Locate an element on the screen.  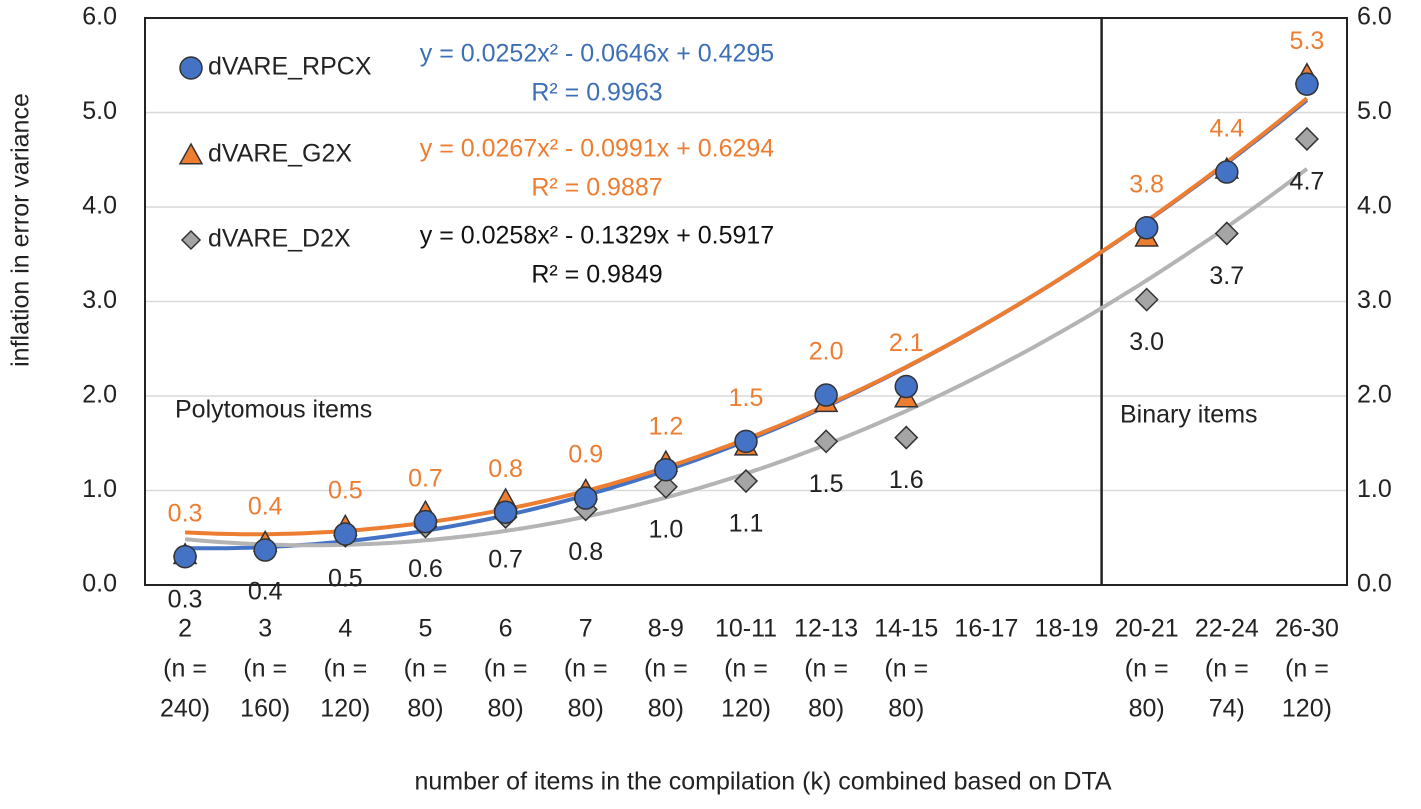
annotation: Binary items is located at coordinates (1189, 415).